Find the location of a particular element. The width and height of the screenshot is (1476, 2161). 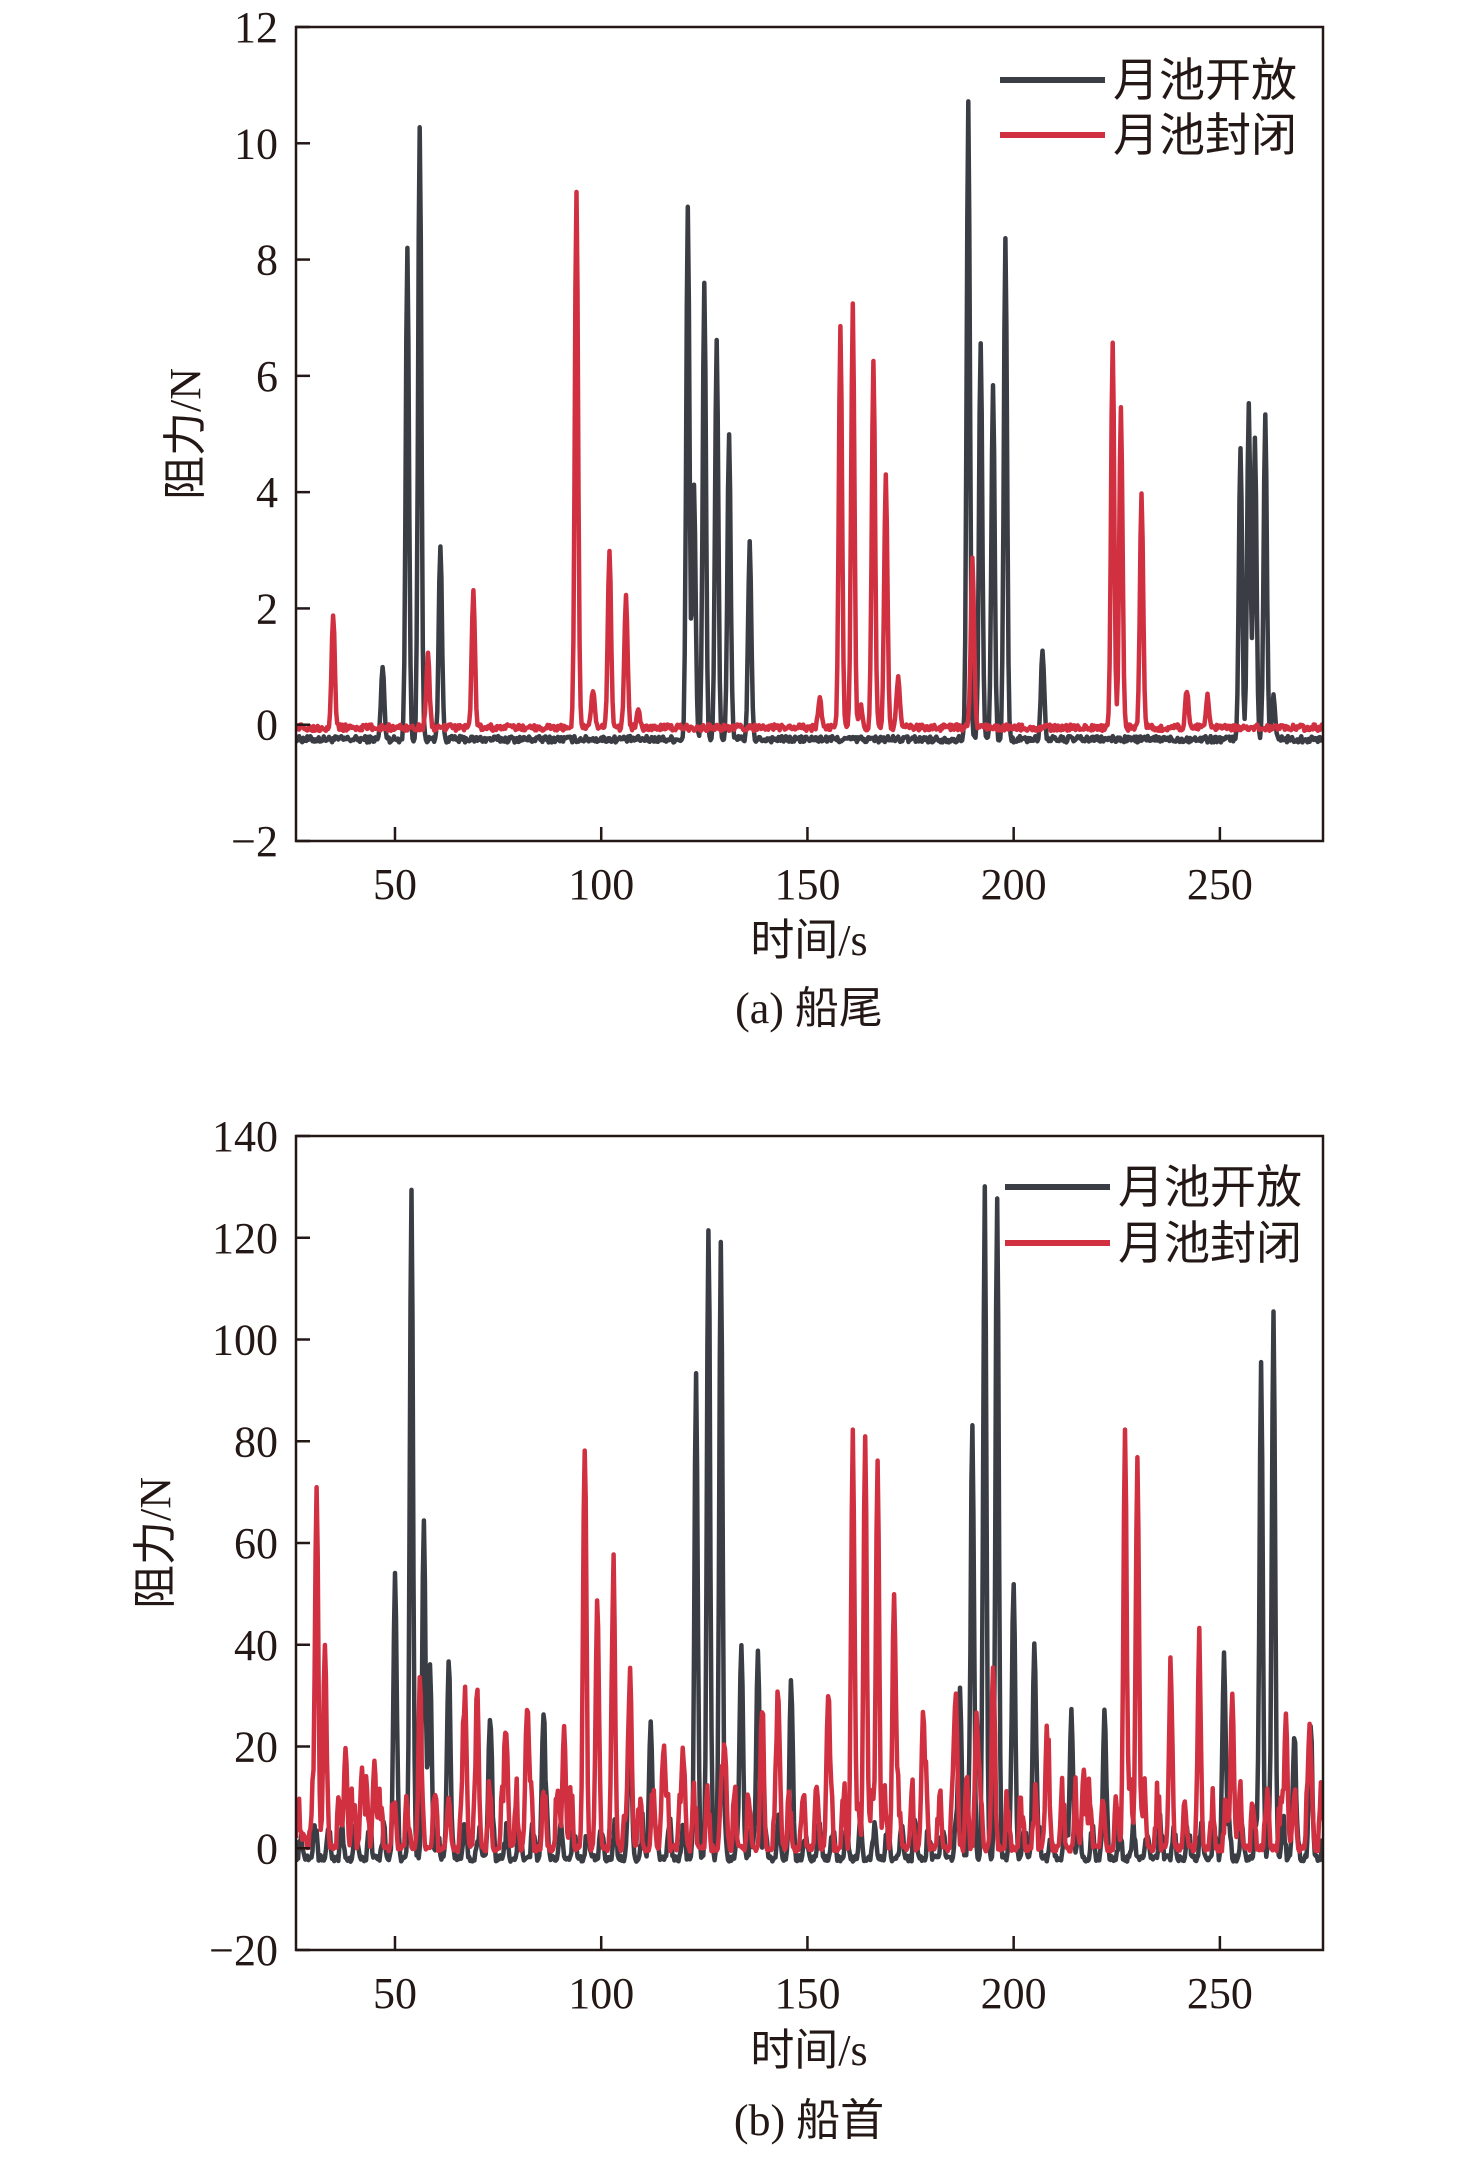

y-tick-label: −2 is located at coordinates (254, 841).